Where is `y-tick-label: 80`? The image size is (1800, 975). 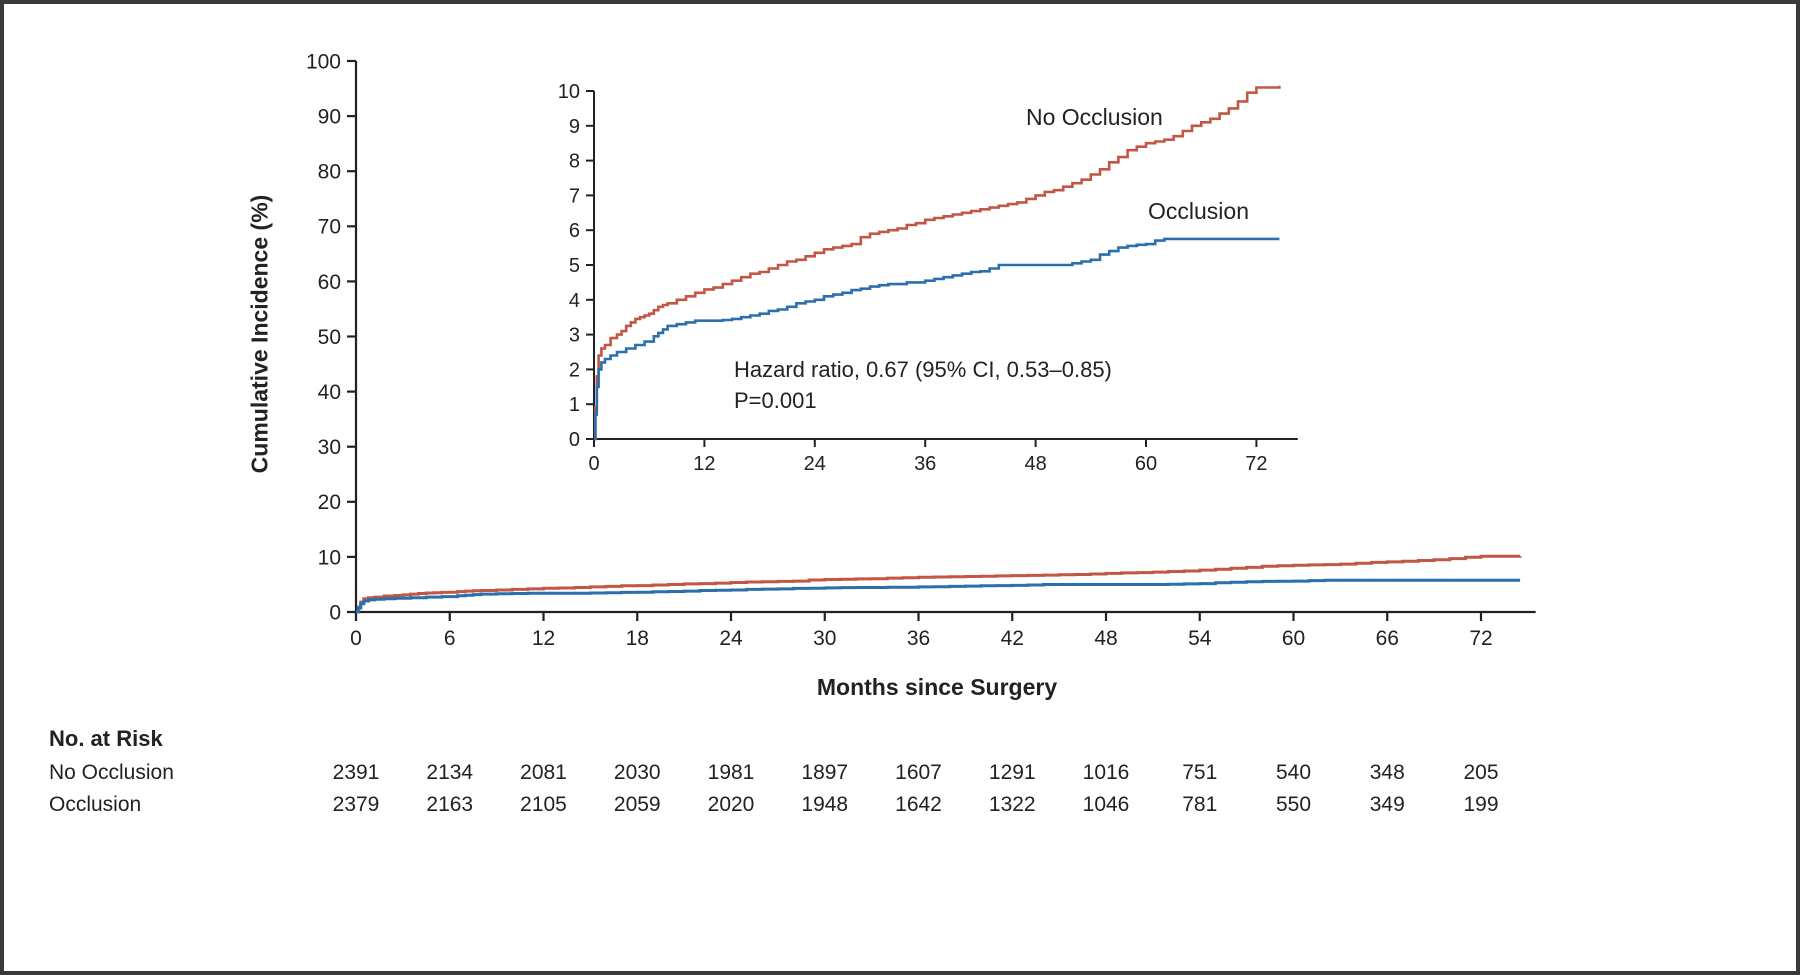 y-tick-label: 80 is located at coordinates (329, 172).